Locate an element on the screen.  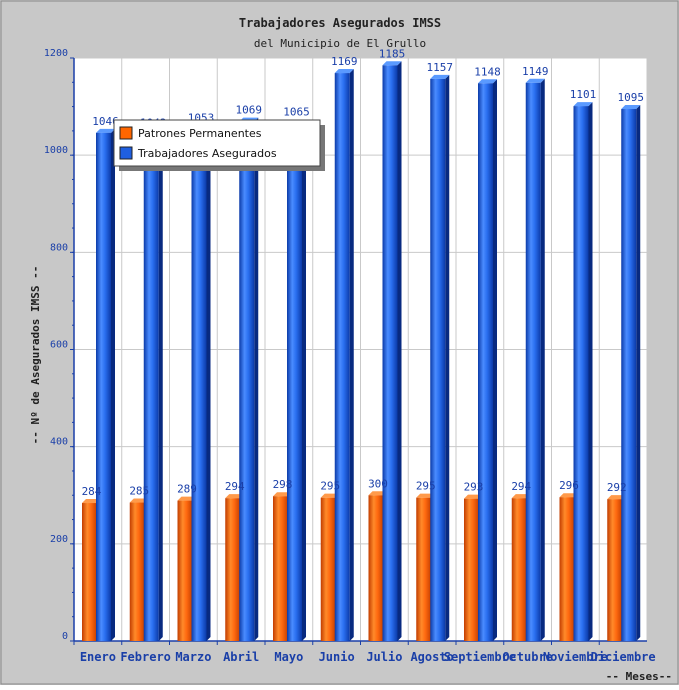
value-label: 289 is located at coordinates (187, 489).